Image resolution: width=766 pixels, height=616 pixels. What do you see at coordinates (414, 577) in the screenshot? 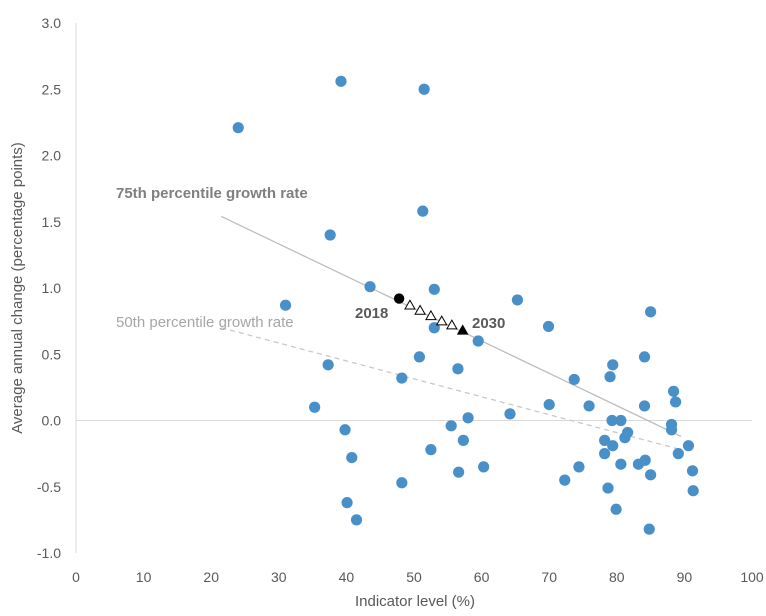
I see `x-tick-label: 50` at bounding box center [414, 577].